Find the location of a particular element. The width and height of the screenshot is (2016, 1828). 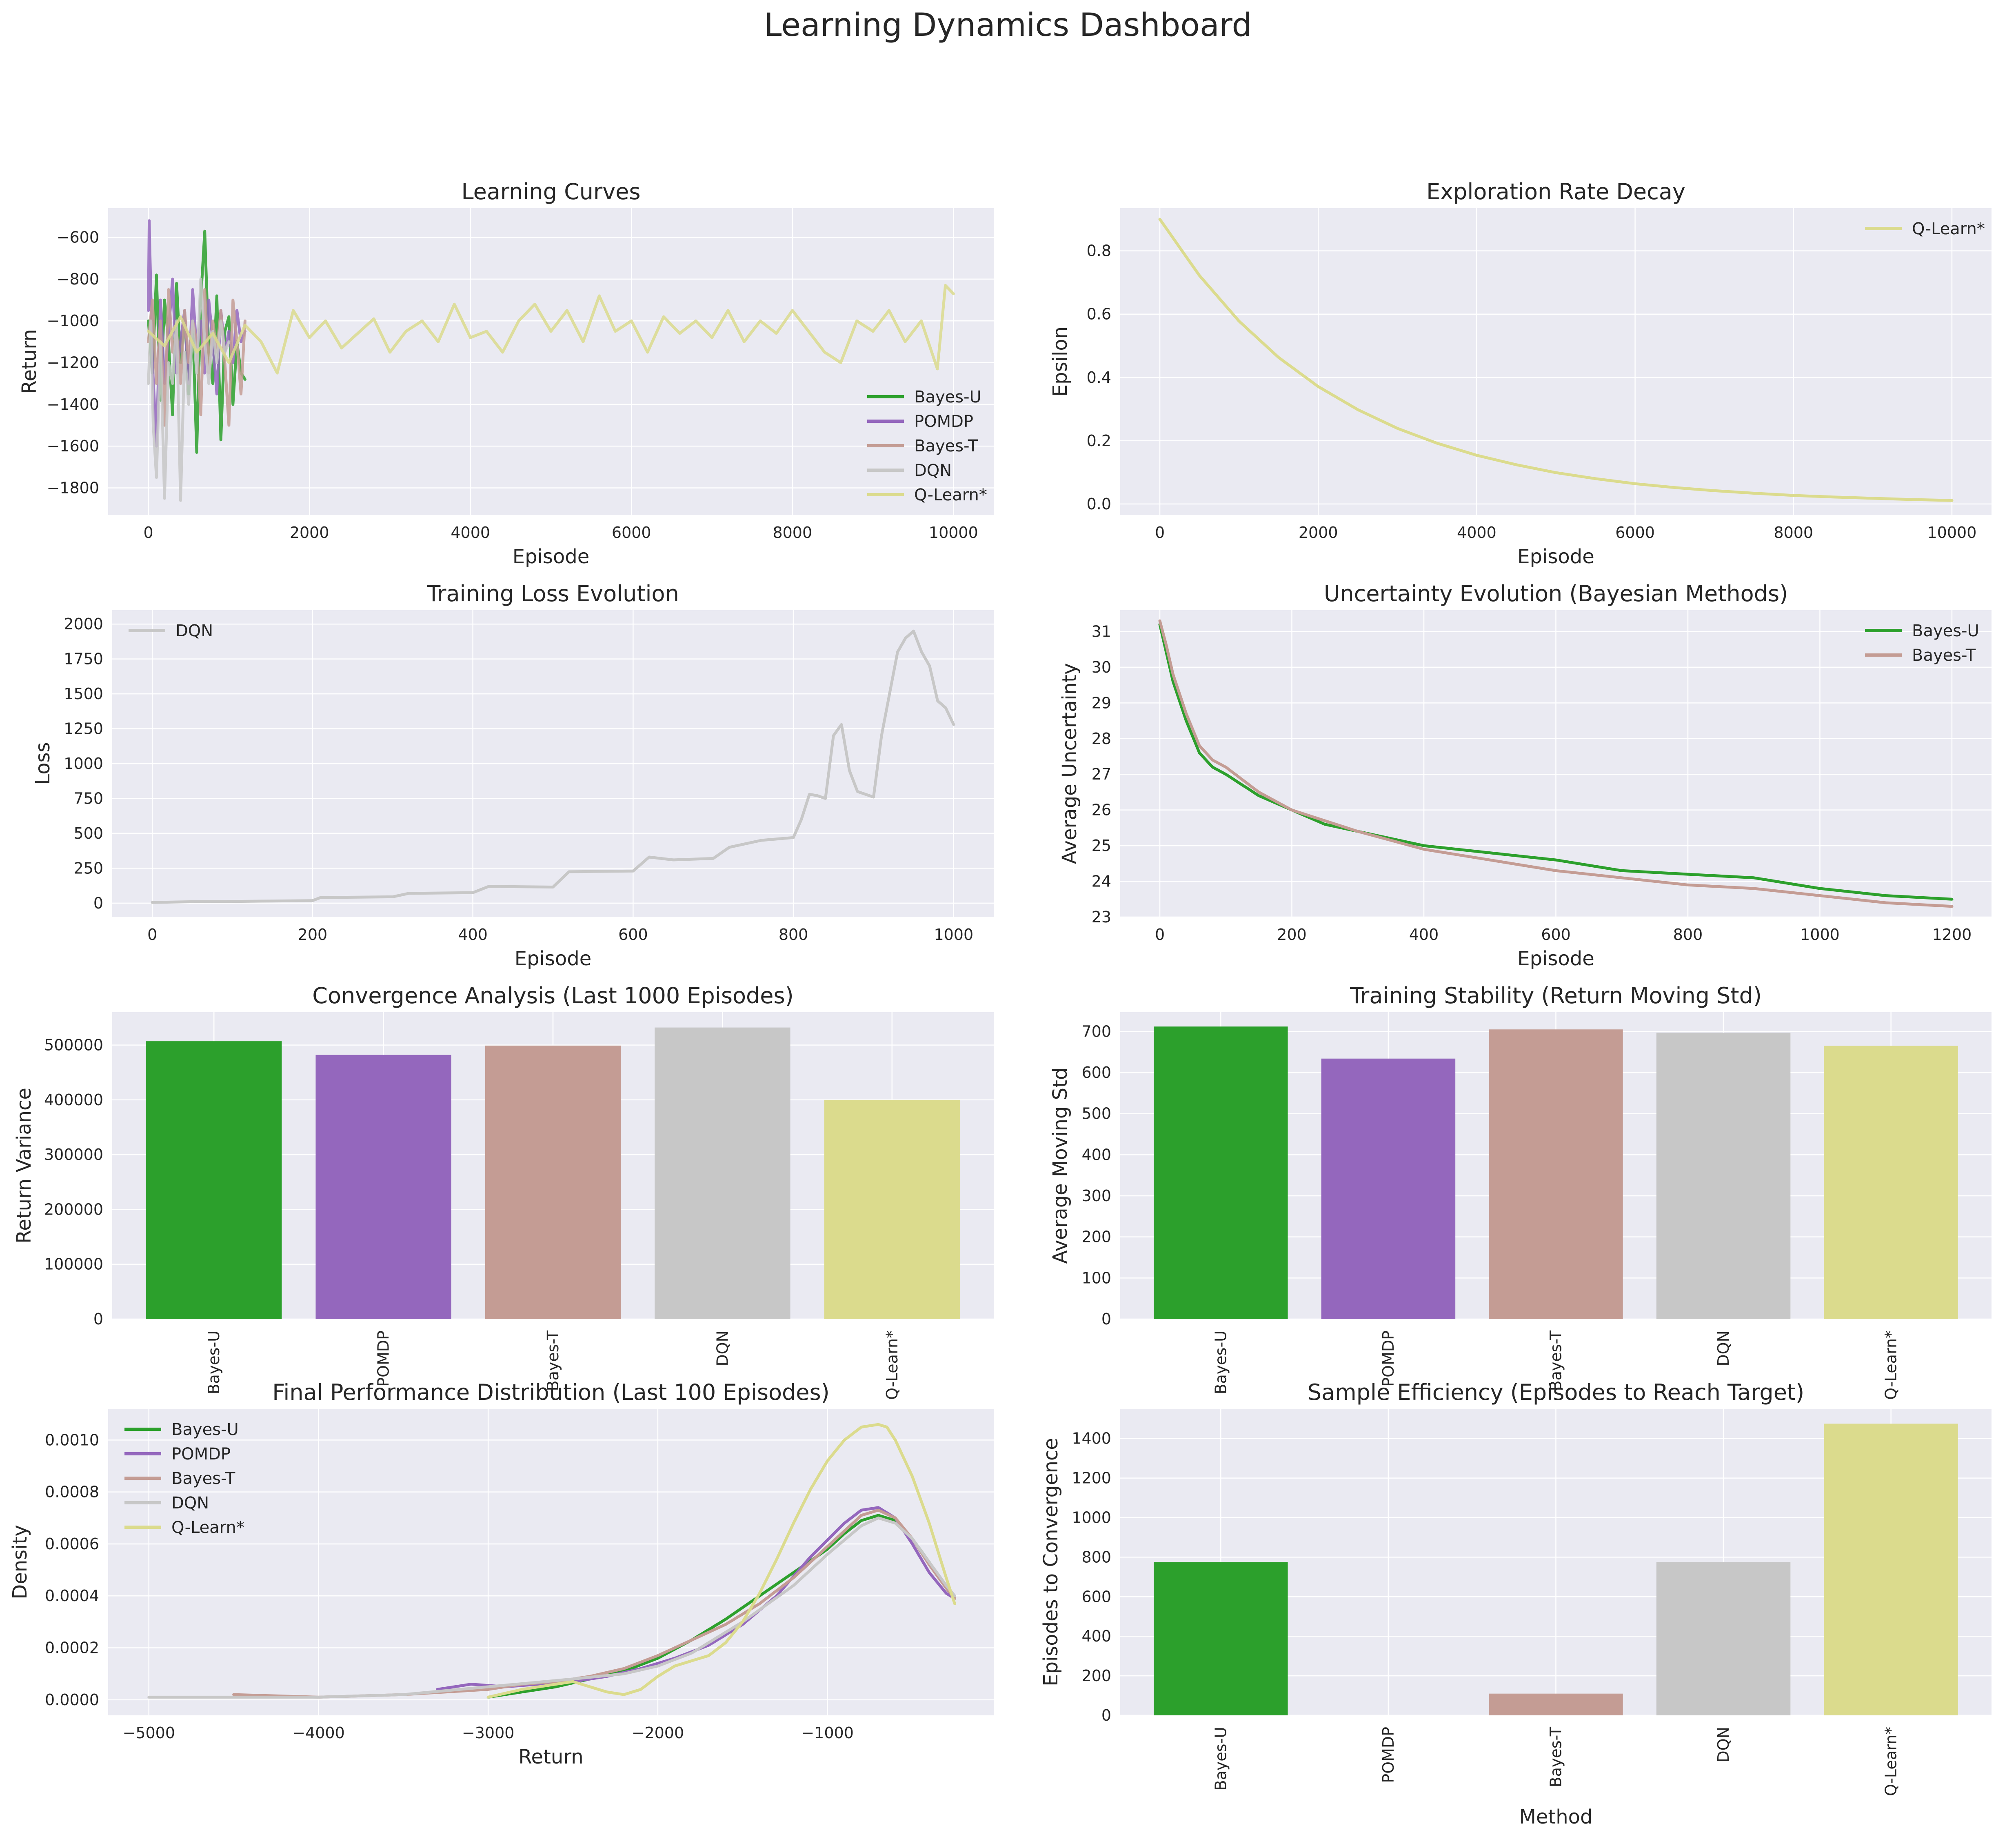

y-tick-label: 0.6 is located at coordinates (1099, 314).